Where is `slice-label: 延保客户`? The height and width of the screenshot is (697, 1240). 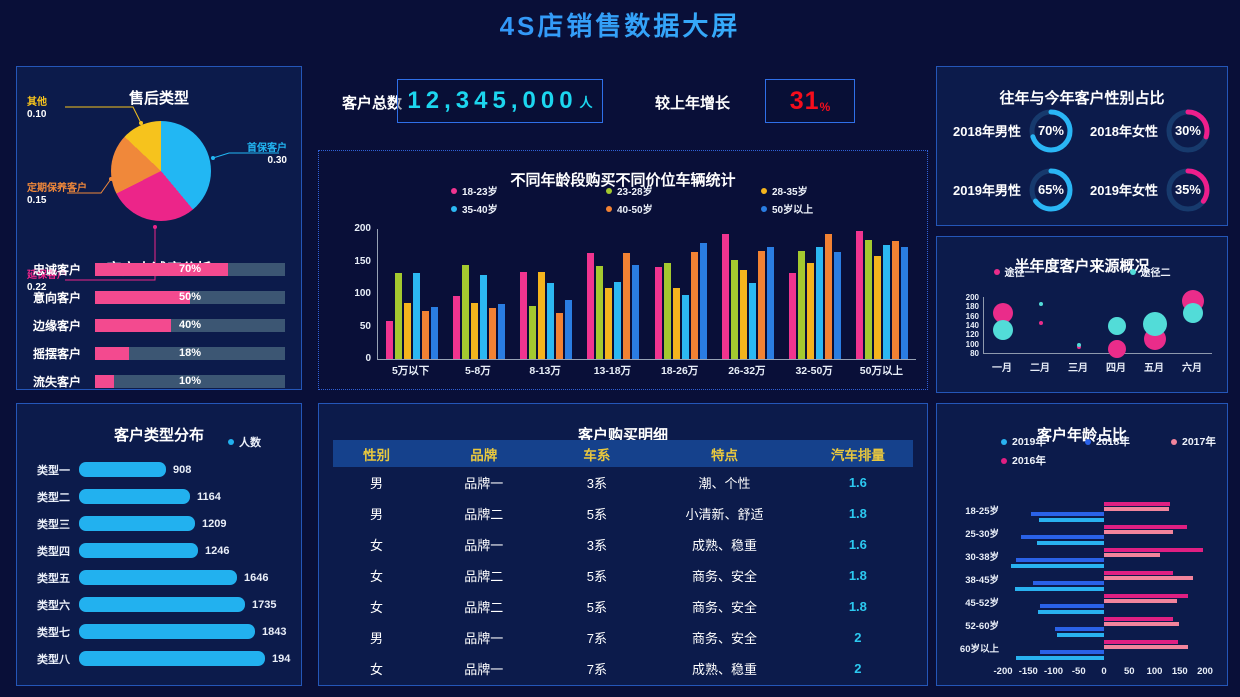
slice-label: 延保客户 is located at coordinates (47, 275).